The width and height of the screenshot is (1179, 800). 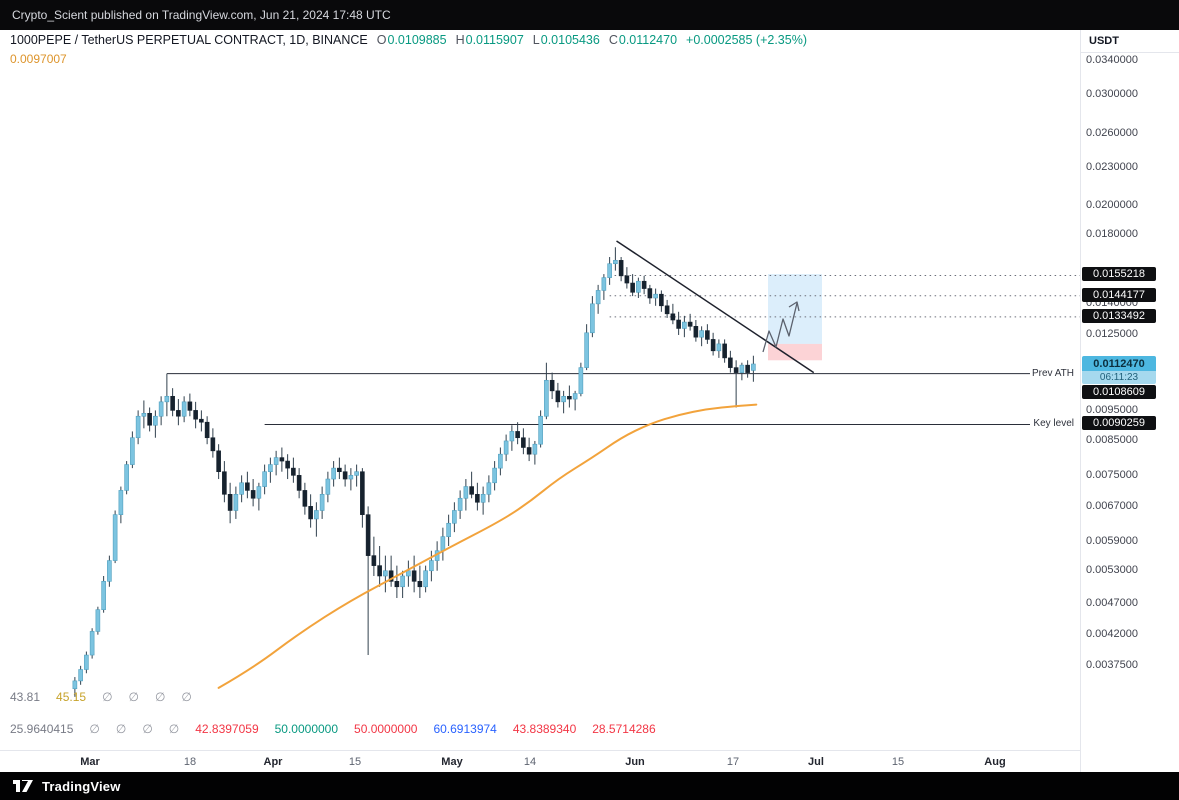 I want to click on price-change: +0.0002585 (+2.35%), so click(x=746, y=40).